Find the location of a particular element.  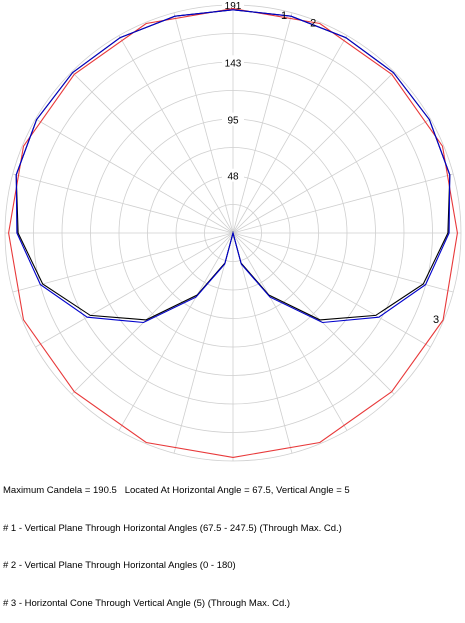

tick-label-95: 95 is located at coordinates (233, 121).